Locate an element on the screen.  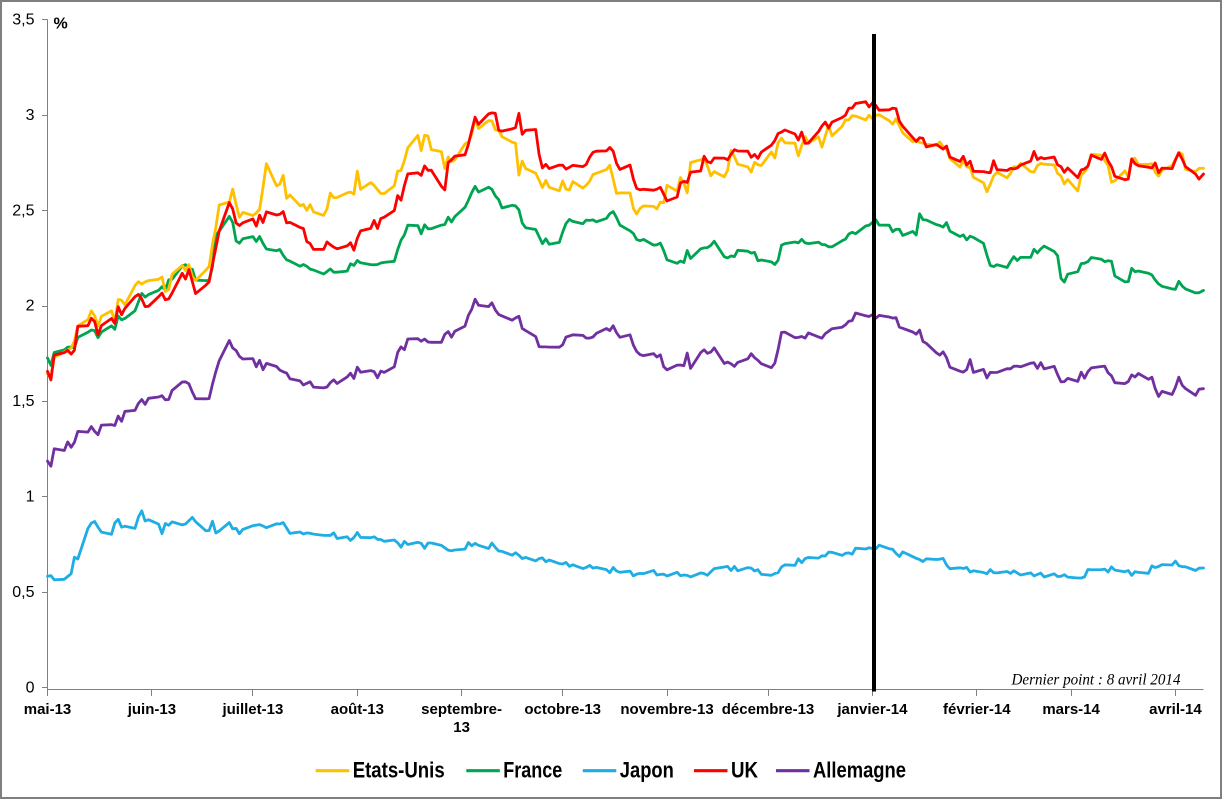
svg-text: décembre-13 is located at coordinates (768, 709).